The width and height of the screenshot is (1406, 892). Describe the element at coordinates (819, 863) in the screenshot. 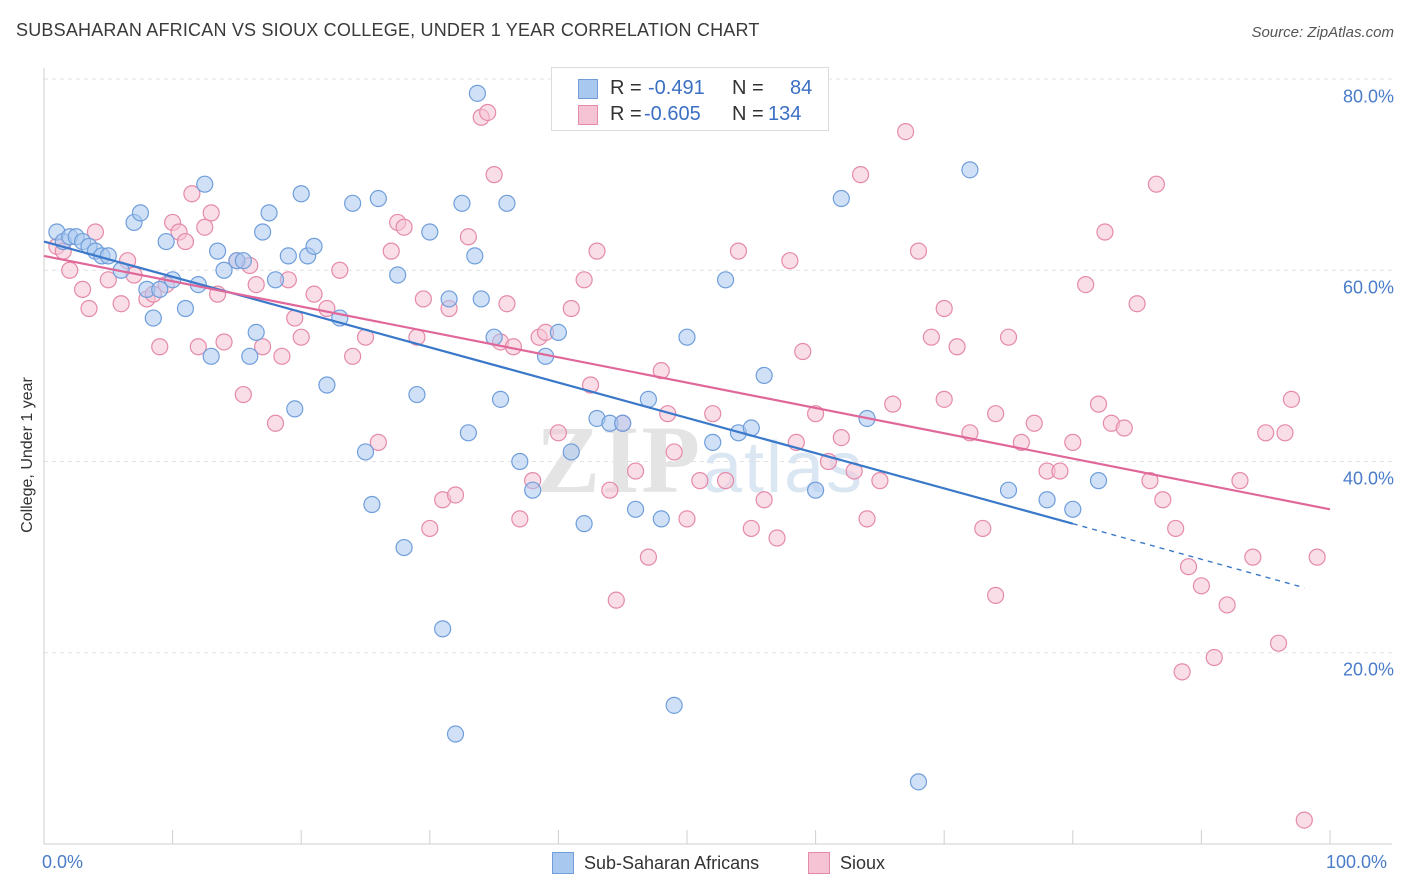

I see `bottom-legend-swatch-pink` at that location.